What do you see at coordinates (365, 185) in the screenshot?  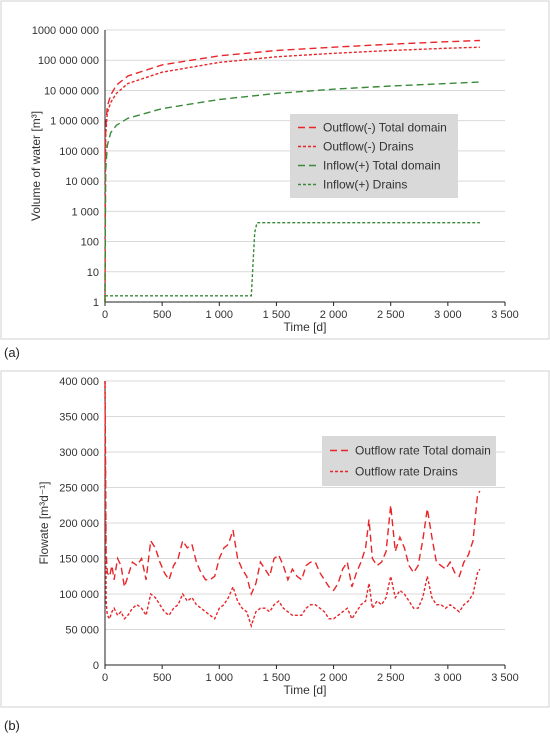 I see `legend-entry-4: Inflow(+) Drains` at bounding box center [365, 185].